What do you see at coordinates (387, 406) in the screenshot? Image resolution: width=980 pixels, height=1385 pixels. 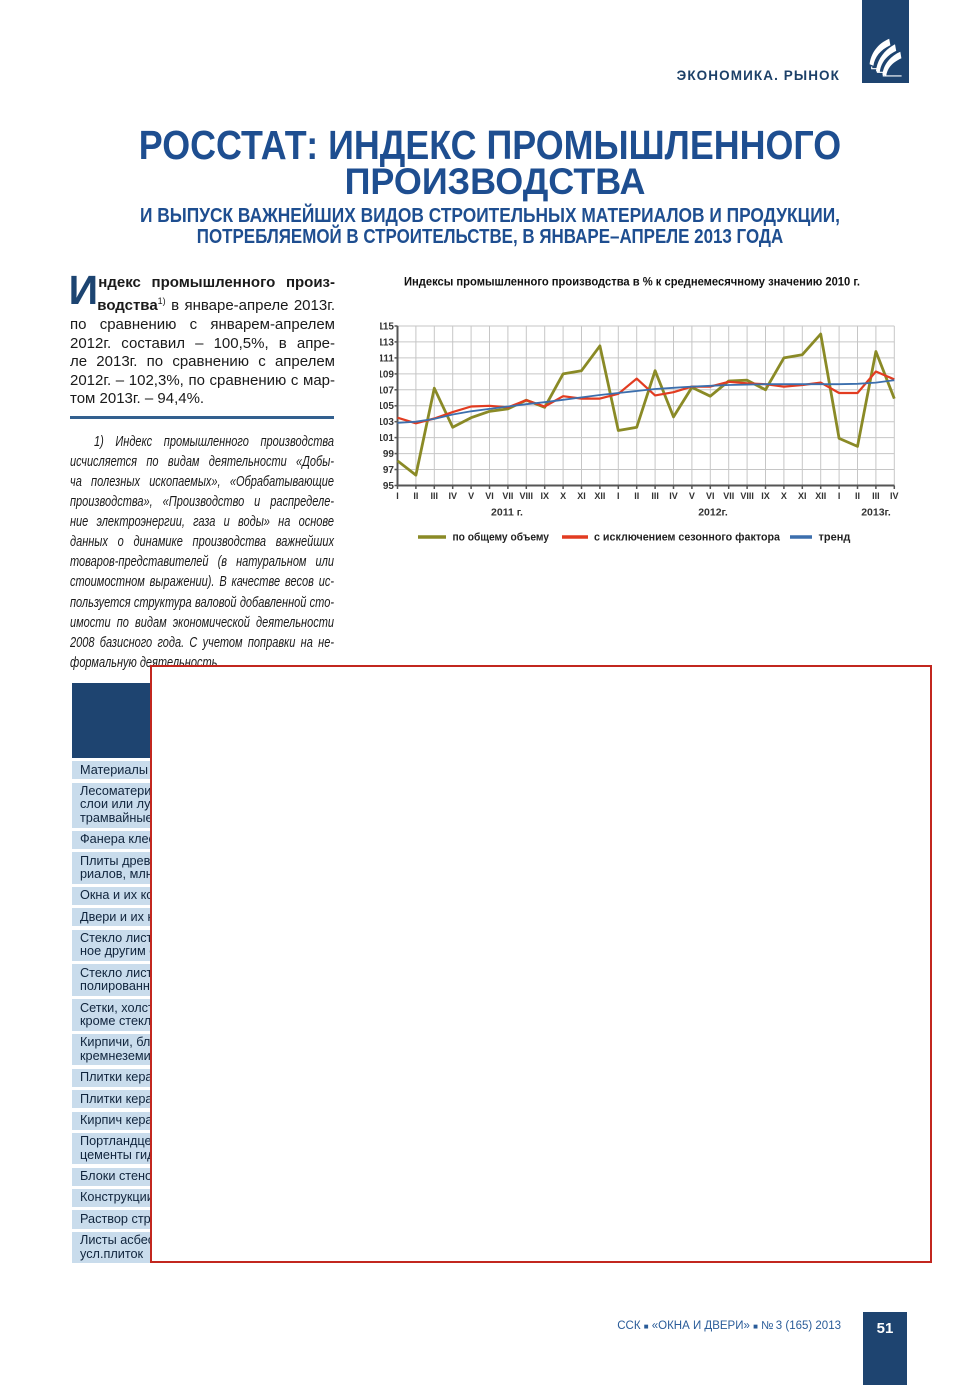 I see `svg-text: 105` at bounding box center [387, 406].